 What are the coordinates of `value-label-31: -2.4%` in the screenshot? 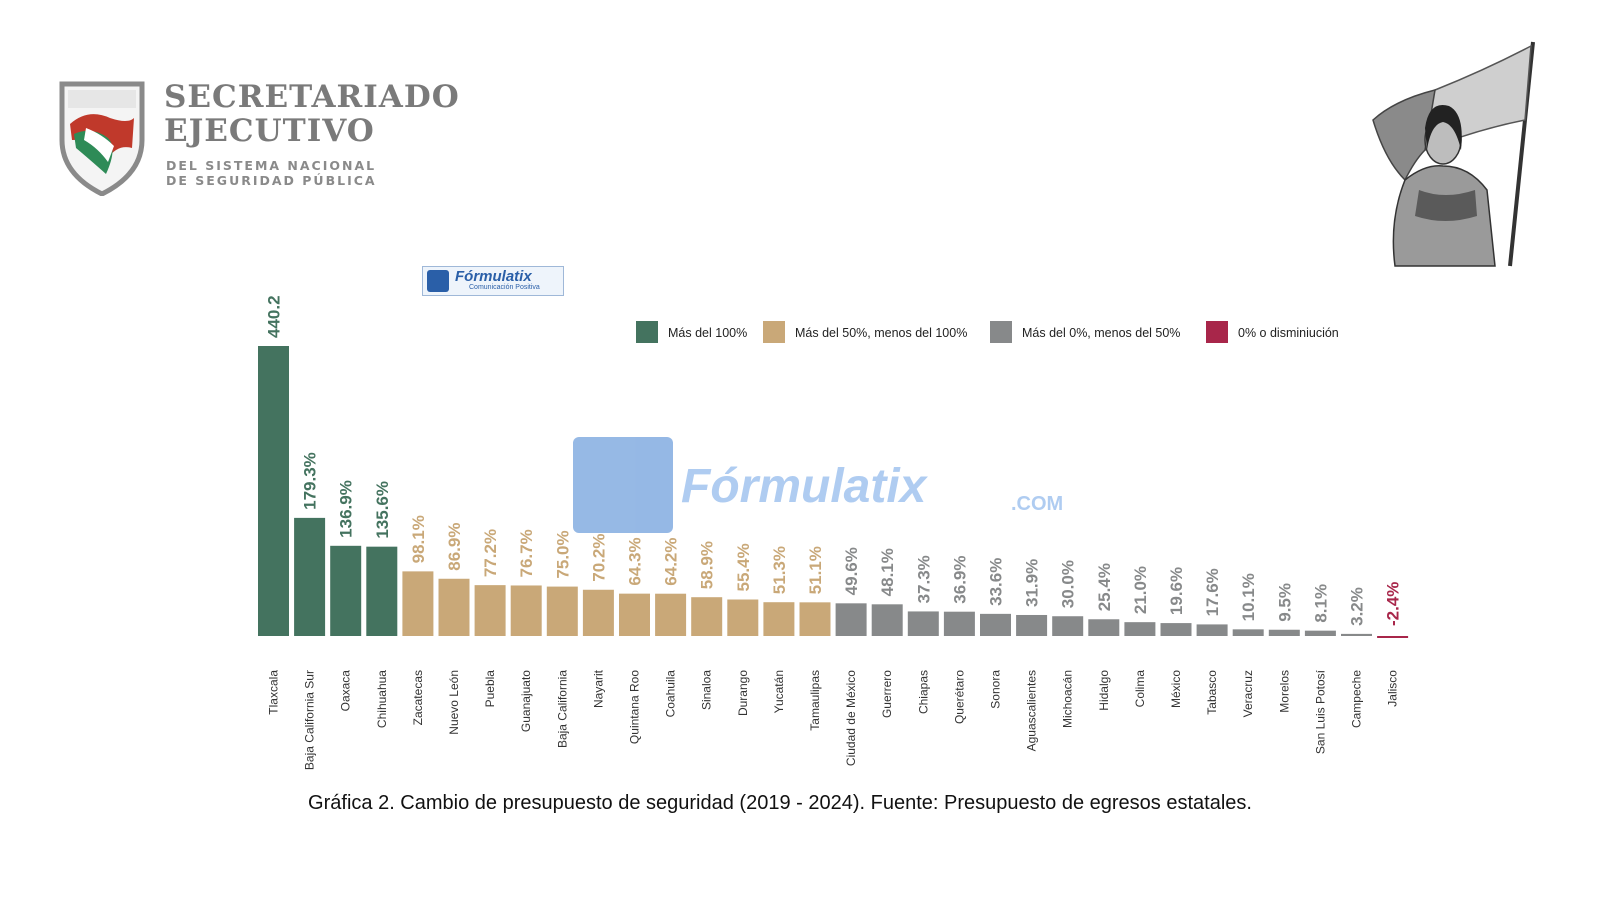 It's located at (1393, 604).